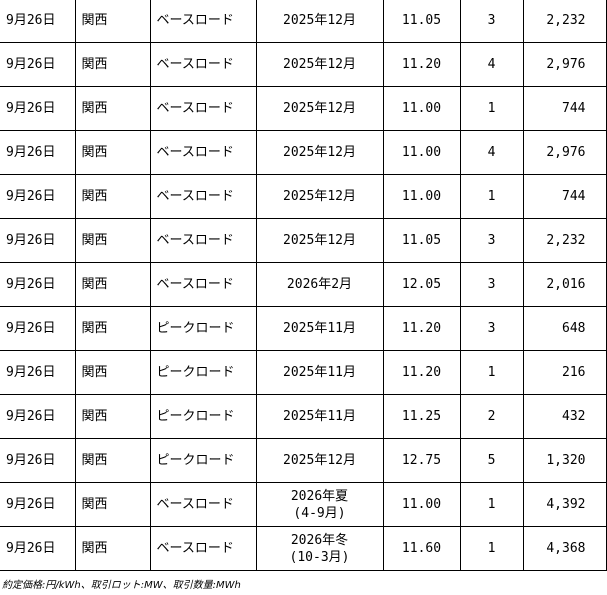  Describe the element at coordinates (421, 460) in the screenshot. I see `price-cell: 12.75` at that location.